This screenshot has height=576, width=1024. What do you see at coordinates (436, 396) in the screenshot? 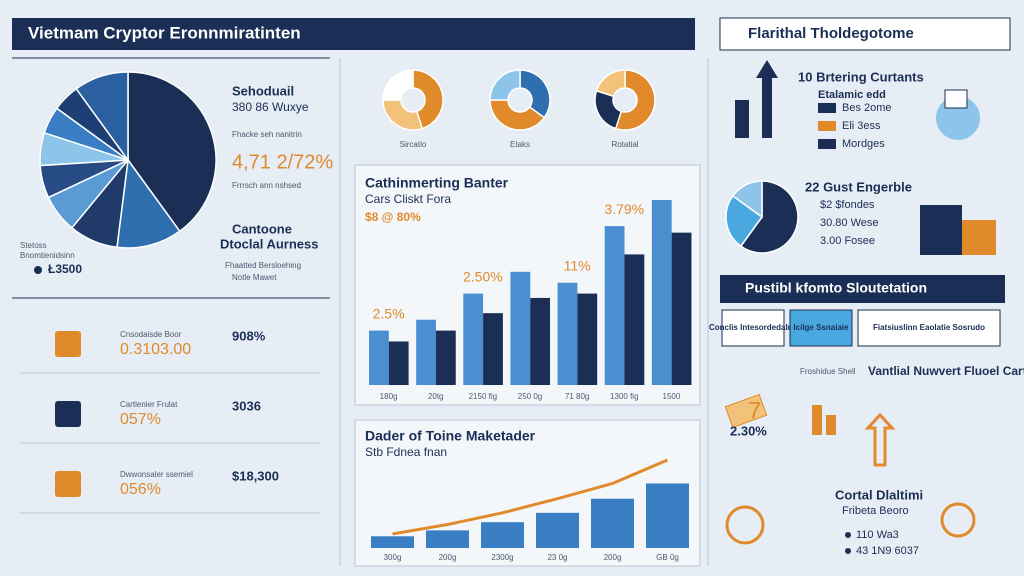
I see `x-tick-label: 20tg` at bounding box center [436, 396].